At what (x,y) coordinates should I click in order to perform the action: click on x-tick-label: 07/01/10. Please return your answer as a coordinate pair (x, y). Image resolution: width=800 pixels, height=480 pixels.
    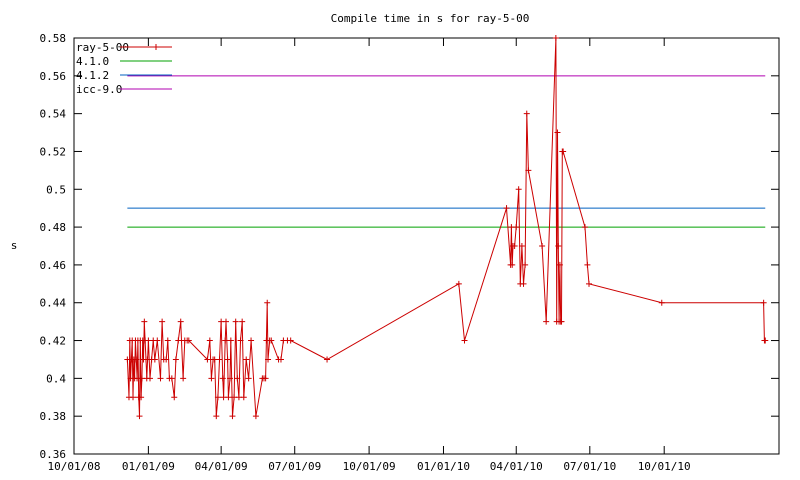
    Looking at the image, I should click on (589, 466).